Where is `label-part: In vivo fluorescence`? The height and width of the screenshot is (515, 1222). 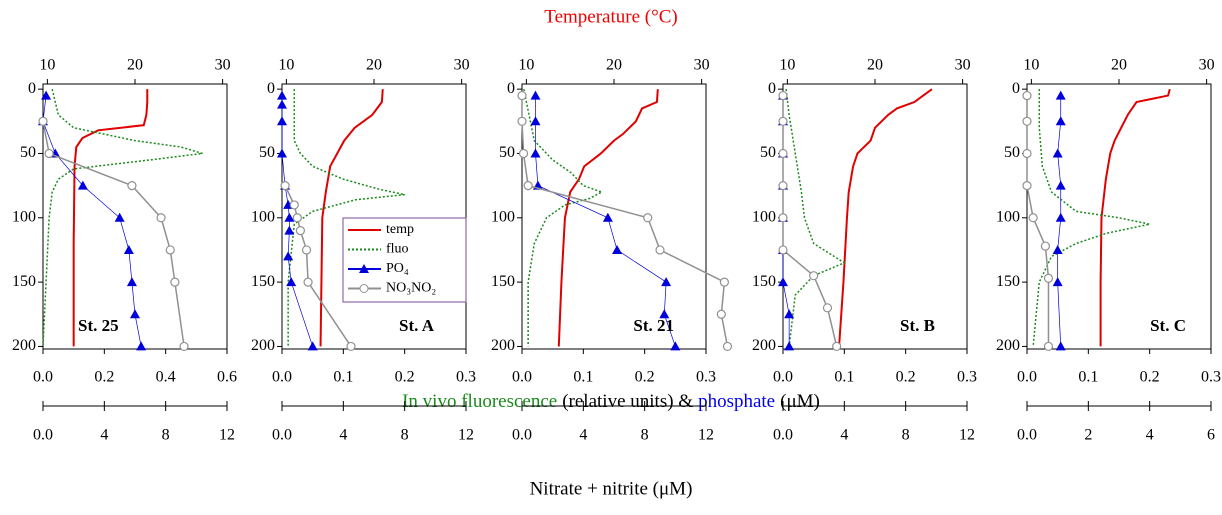 label-part: In vivo fluorescence is located at coordinates (479, 401).